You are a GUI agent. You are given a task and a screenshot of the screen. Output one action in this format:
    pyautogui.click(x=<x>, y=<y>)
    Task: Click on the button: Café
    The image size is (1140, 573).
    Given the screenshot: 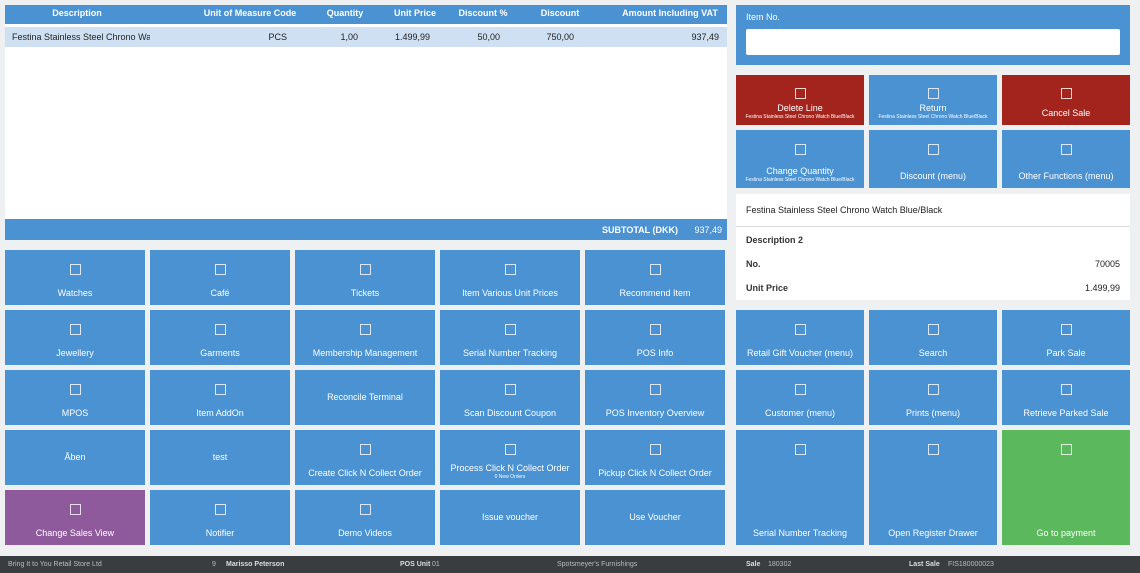 What is the action you would take?
    pyautogui.click(x=220, y=277)
    